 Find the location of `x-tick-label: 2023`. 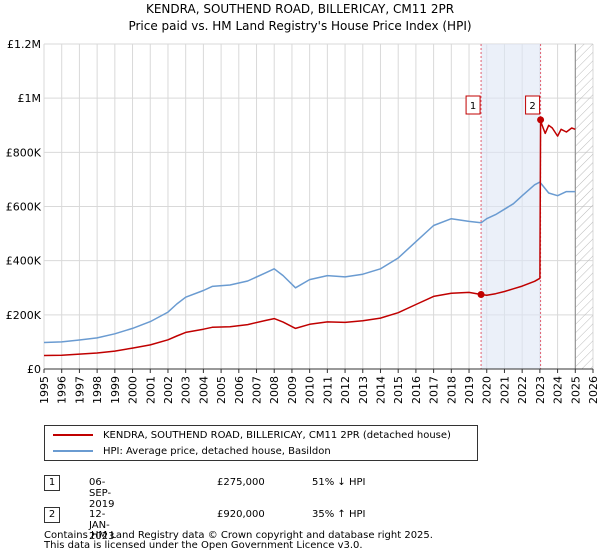

x-tick-label: 2023 is located at coordinates (540, 390).